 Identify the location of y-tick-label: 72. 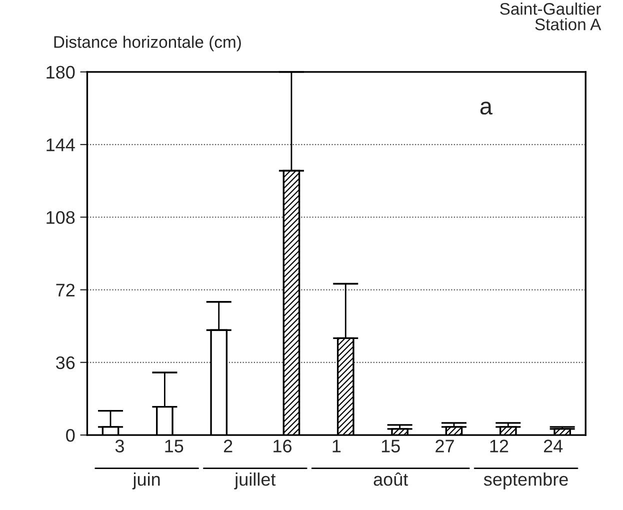
(65, 290).